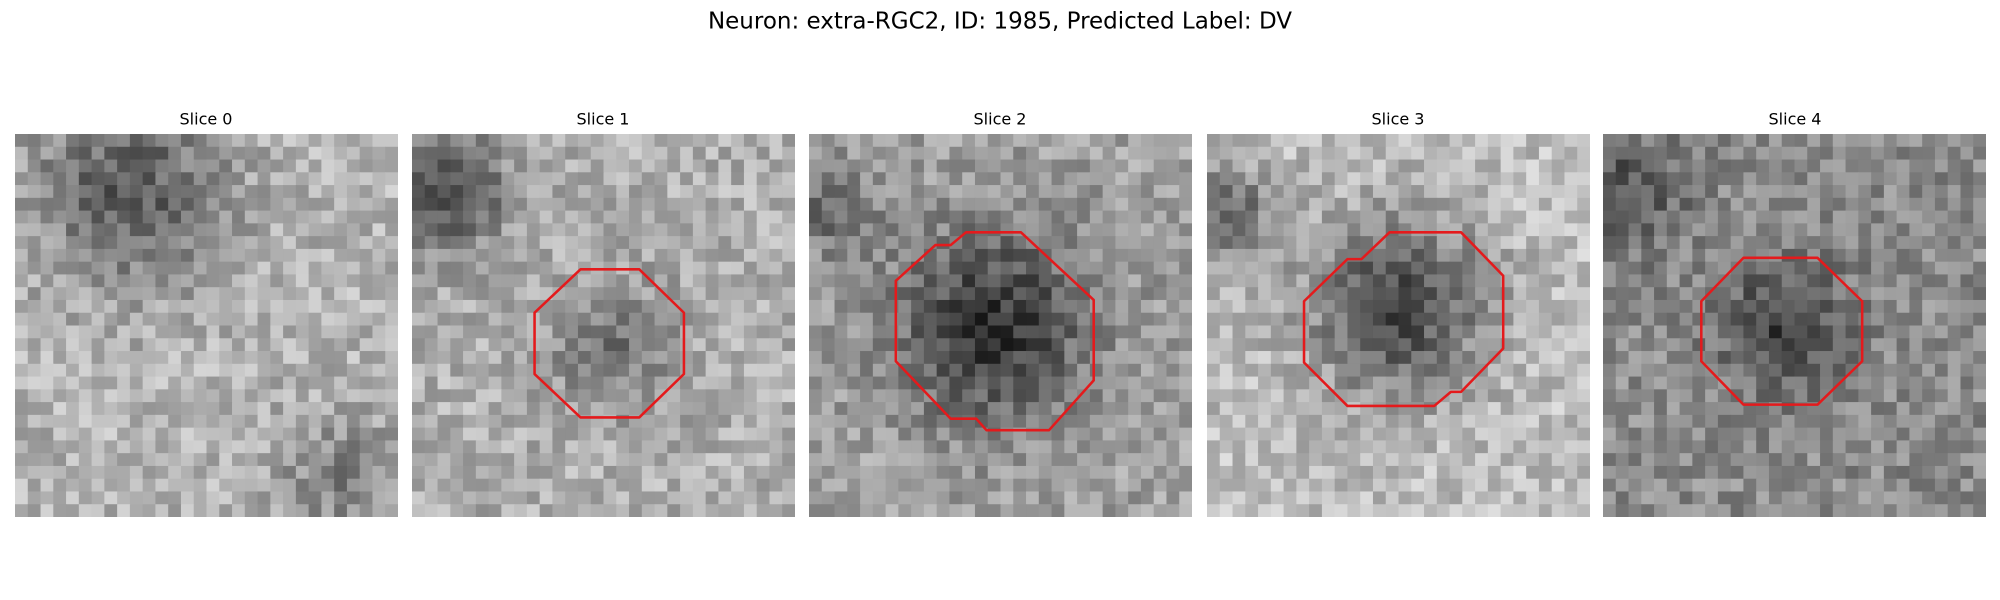  I want to click on slice-image, so click(603, 325).